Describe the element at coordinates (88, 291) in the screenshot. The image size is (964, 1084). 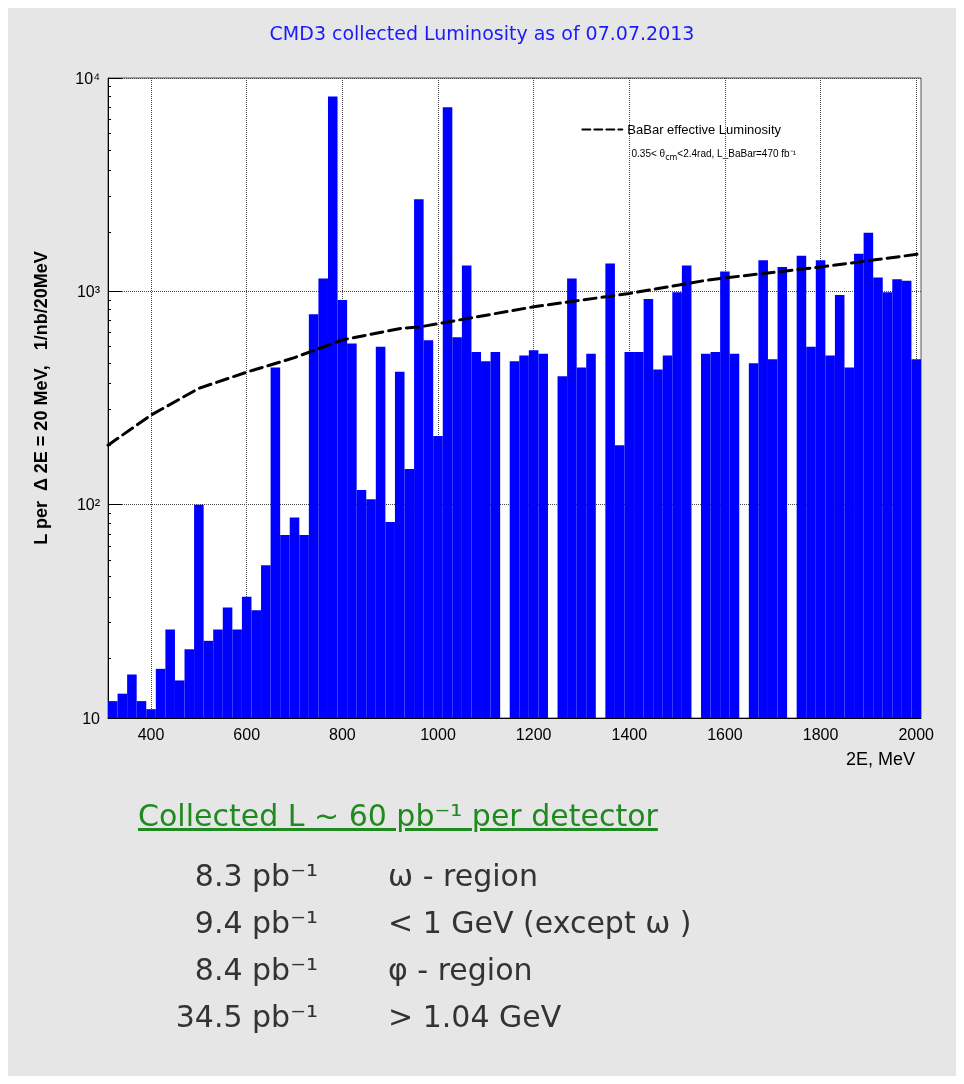
I see `y-tick-label: 10³` at that location.